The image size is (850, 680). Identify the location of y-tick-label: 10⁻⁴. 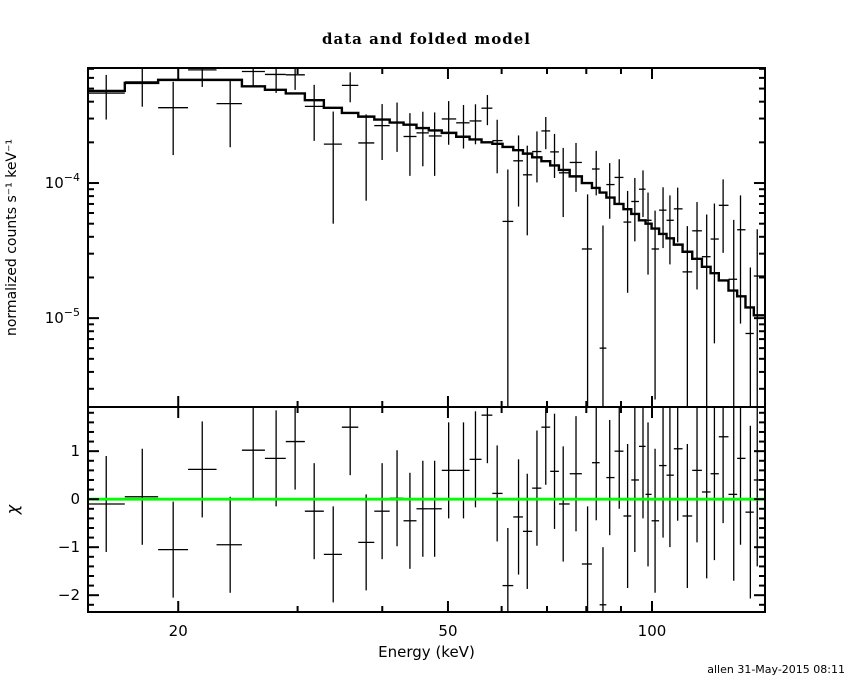
(62, 181).